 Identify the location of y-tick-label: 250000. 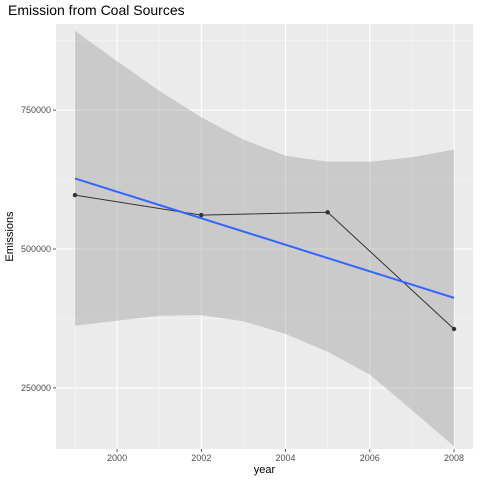
(36, 388).